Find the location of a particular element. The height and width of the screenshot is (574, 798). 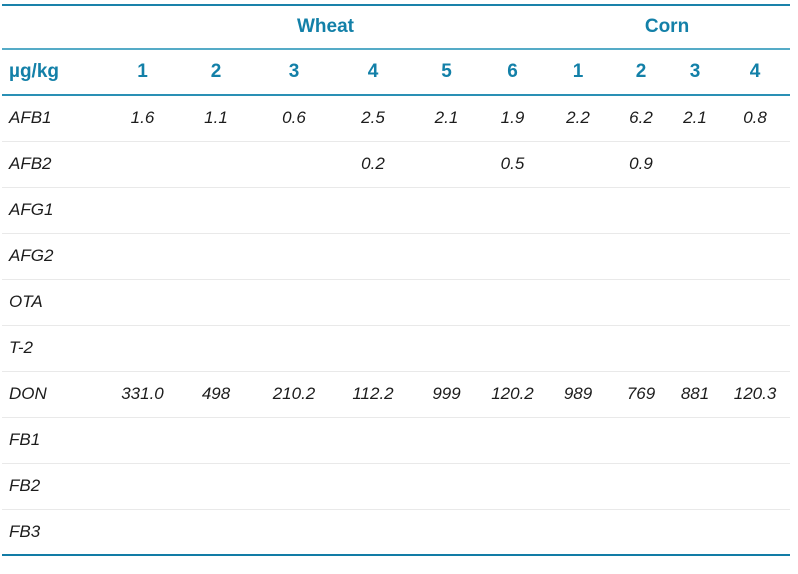

sample-column-header-6: 6 is located at coordinates (512, 71).